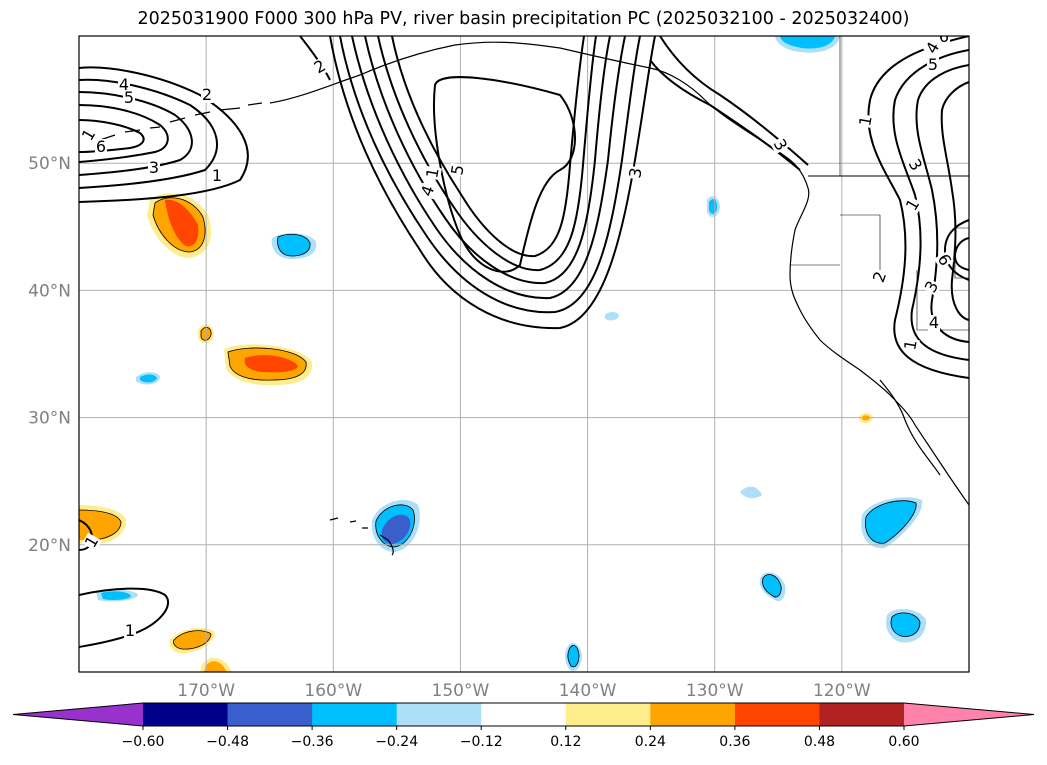  What do you see at coordinates (49, 355) in the screenshot?
I see `latitude-ticks: 50°N 40°N 30°N 20°N` at bounding box center [49, 355].